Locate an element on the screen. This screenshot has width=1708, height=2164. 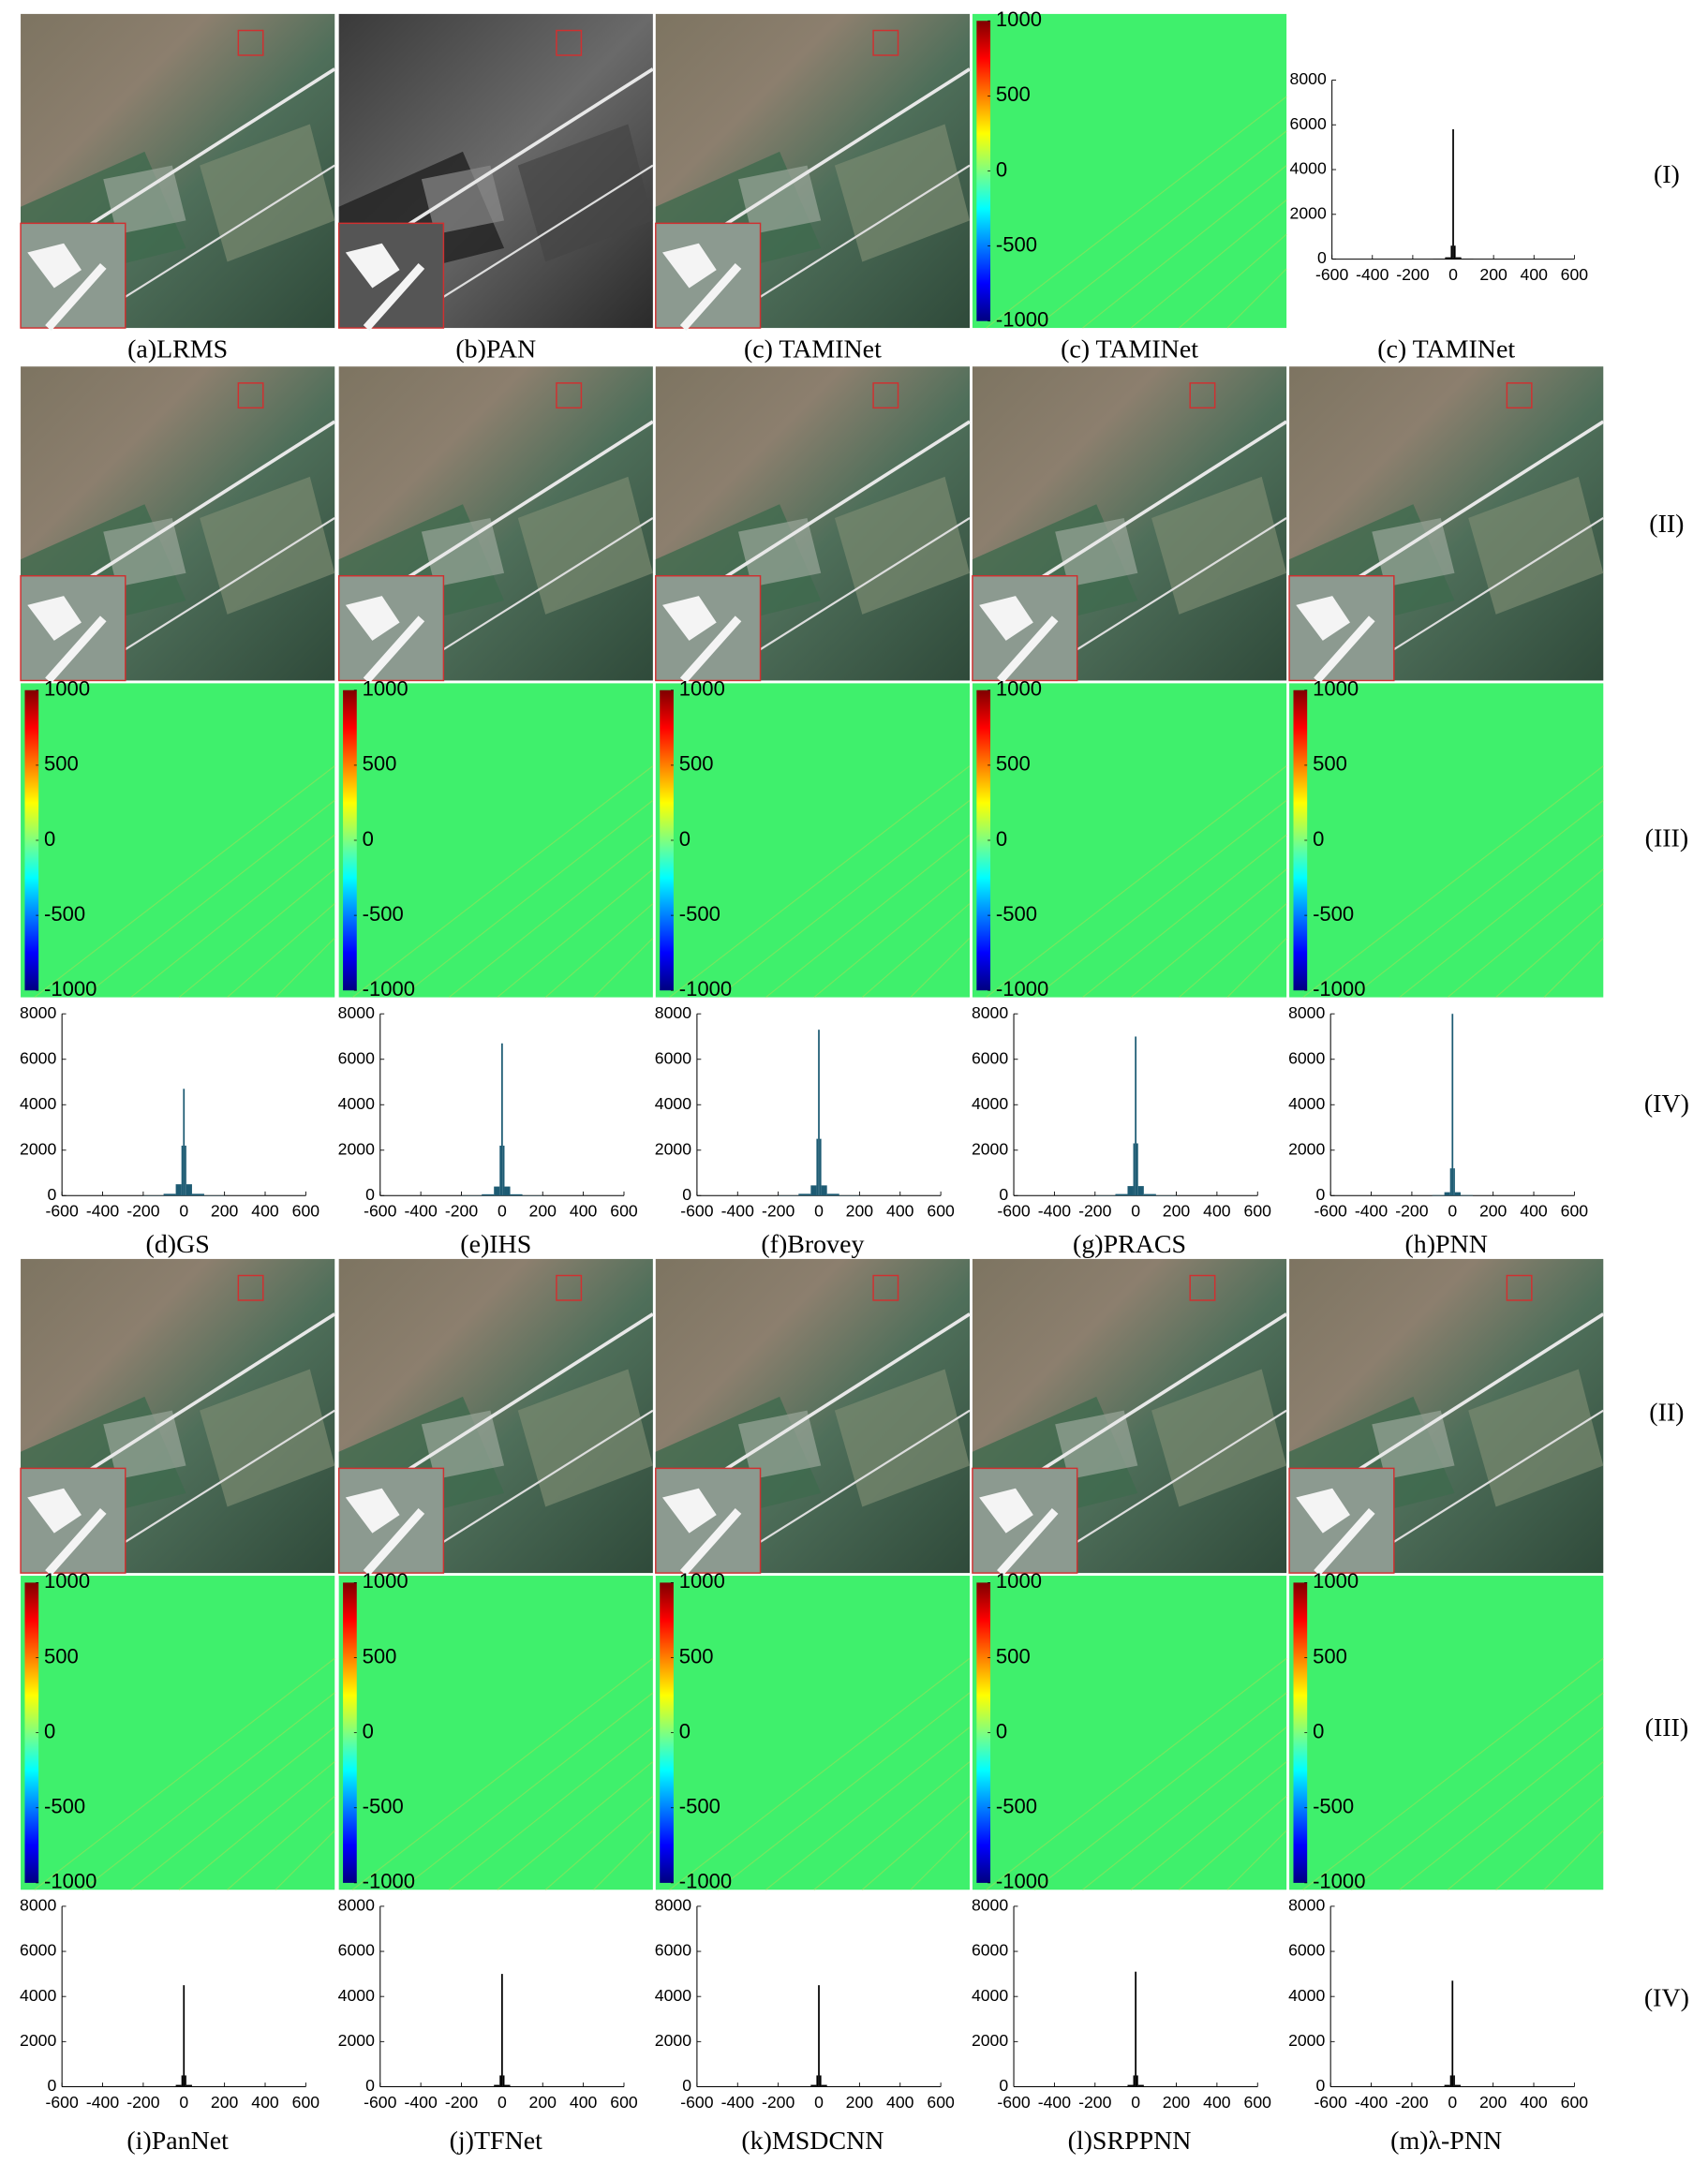
row-label: (IV) is located at coordinates (1666, 1998).